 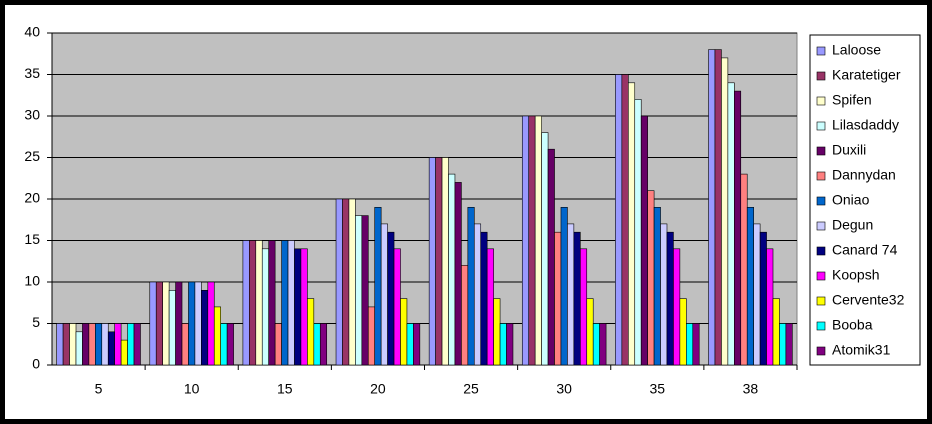 I want to click on y-tick-label: 30, so click(x=32, y=115).